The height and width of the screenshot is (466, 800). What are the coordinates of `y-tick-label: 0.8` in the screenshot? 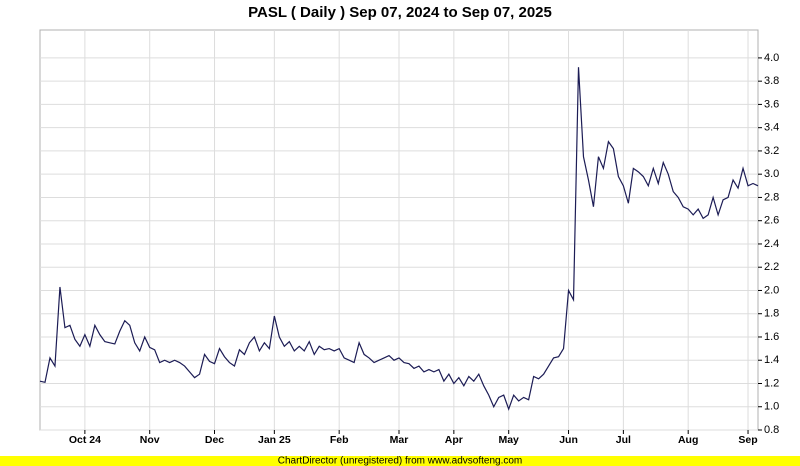 It's located at (771, 430).